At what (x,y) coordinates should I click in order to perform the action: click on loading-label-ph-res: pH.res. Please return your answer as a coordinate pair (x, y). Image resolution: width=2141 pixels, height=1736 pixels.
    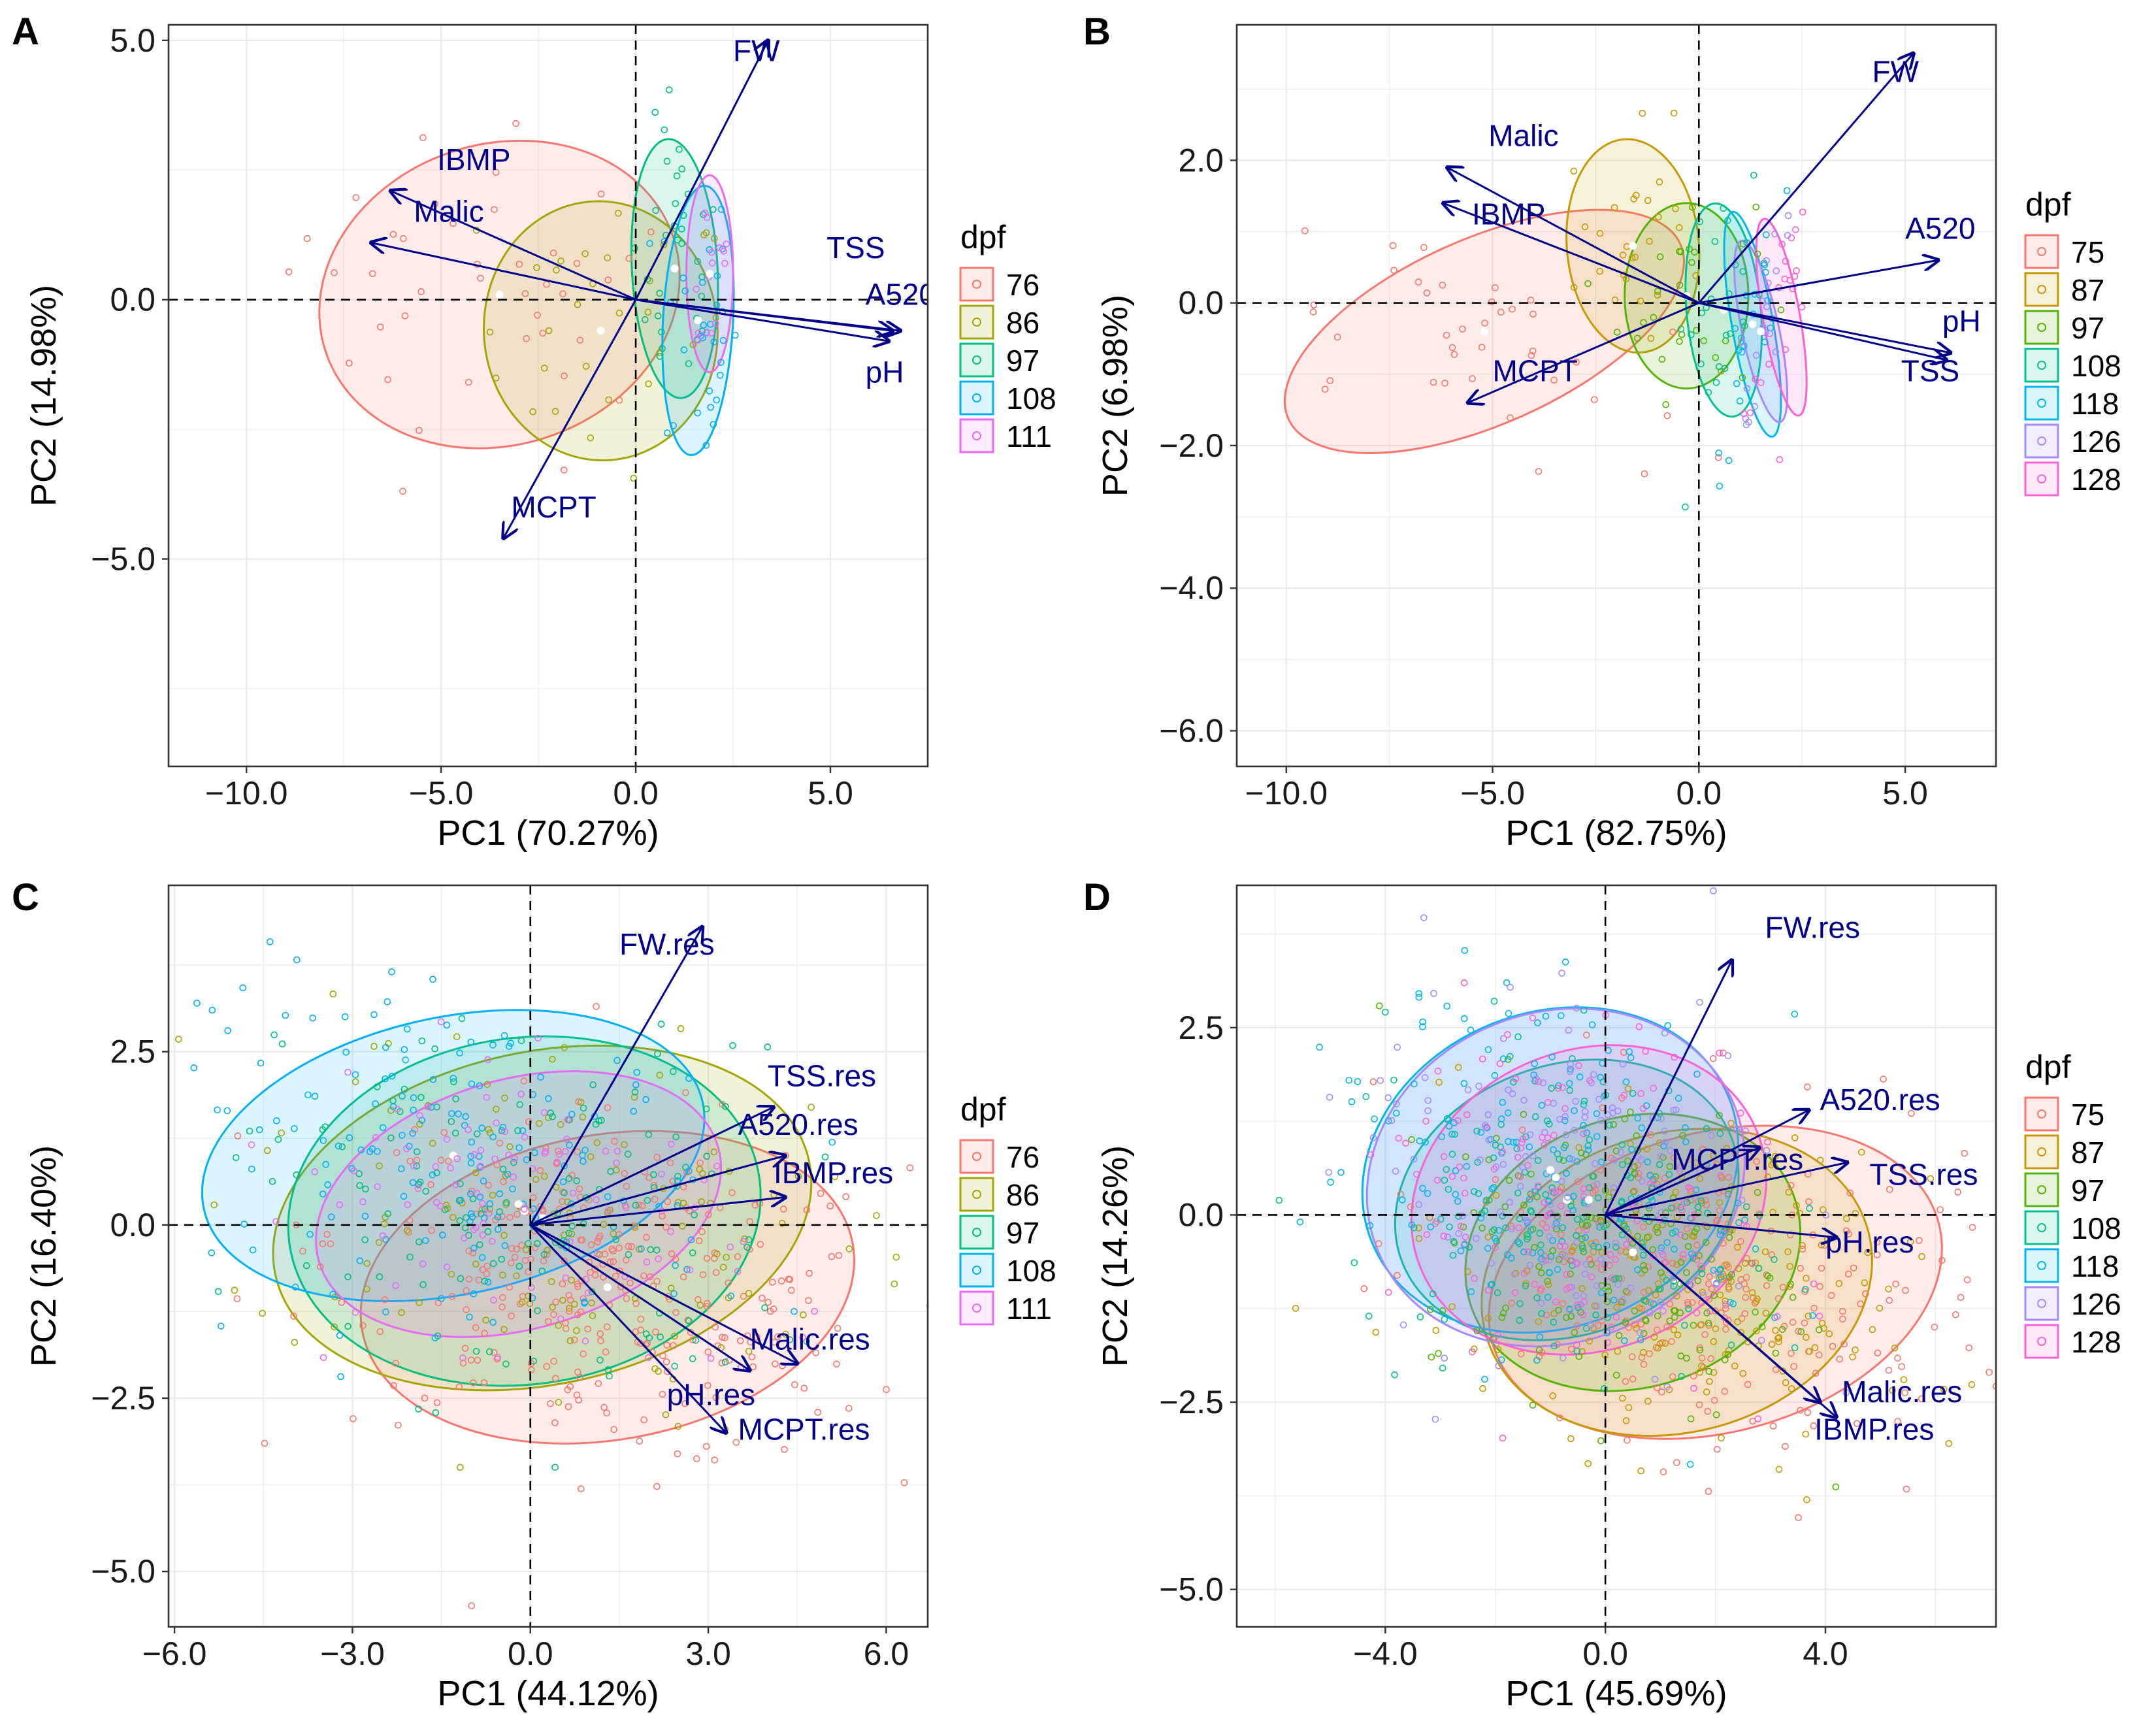
    Looking at the image, I should click on (711, 1395).